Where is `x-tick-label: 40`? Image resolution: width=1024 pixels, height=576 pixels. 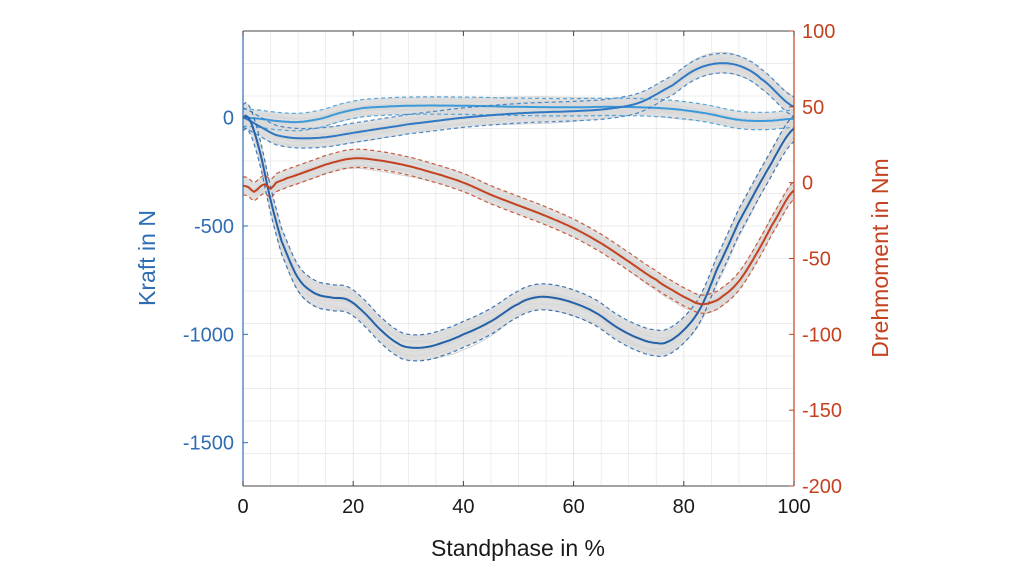 x-tick-label: 40 is located at coordinates (463, 507).